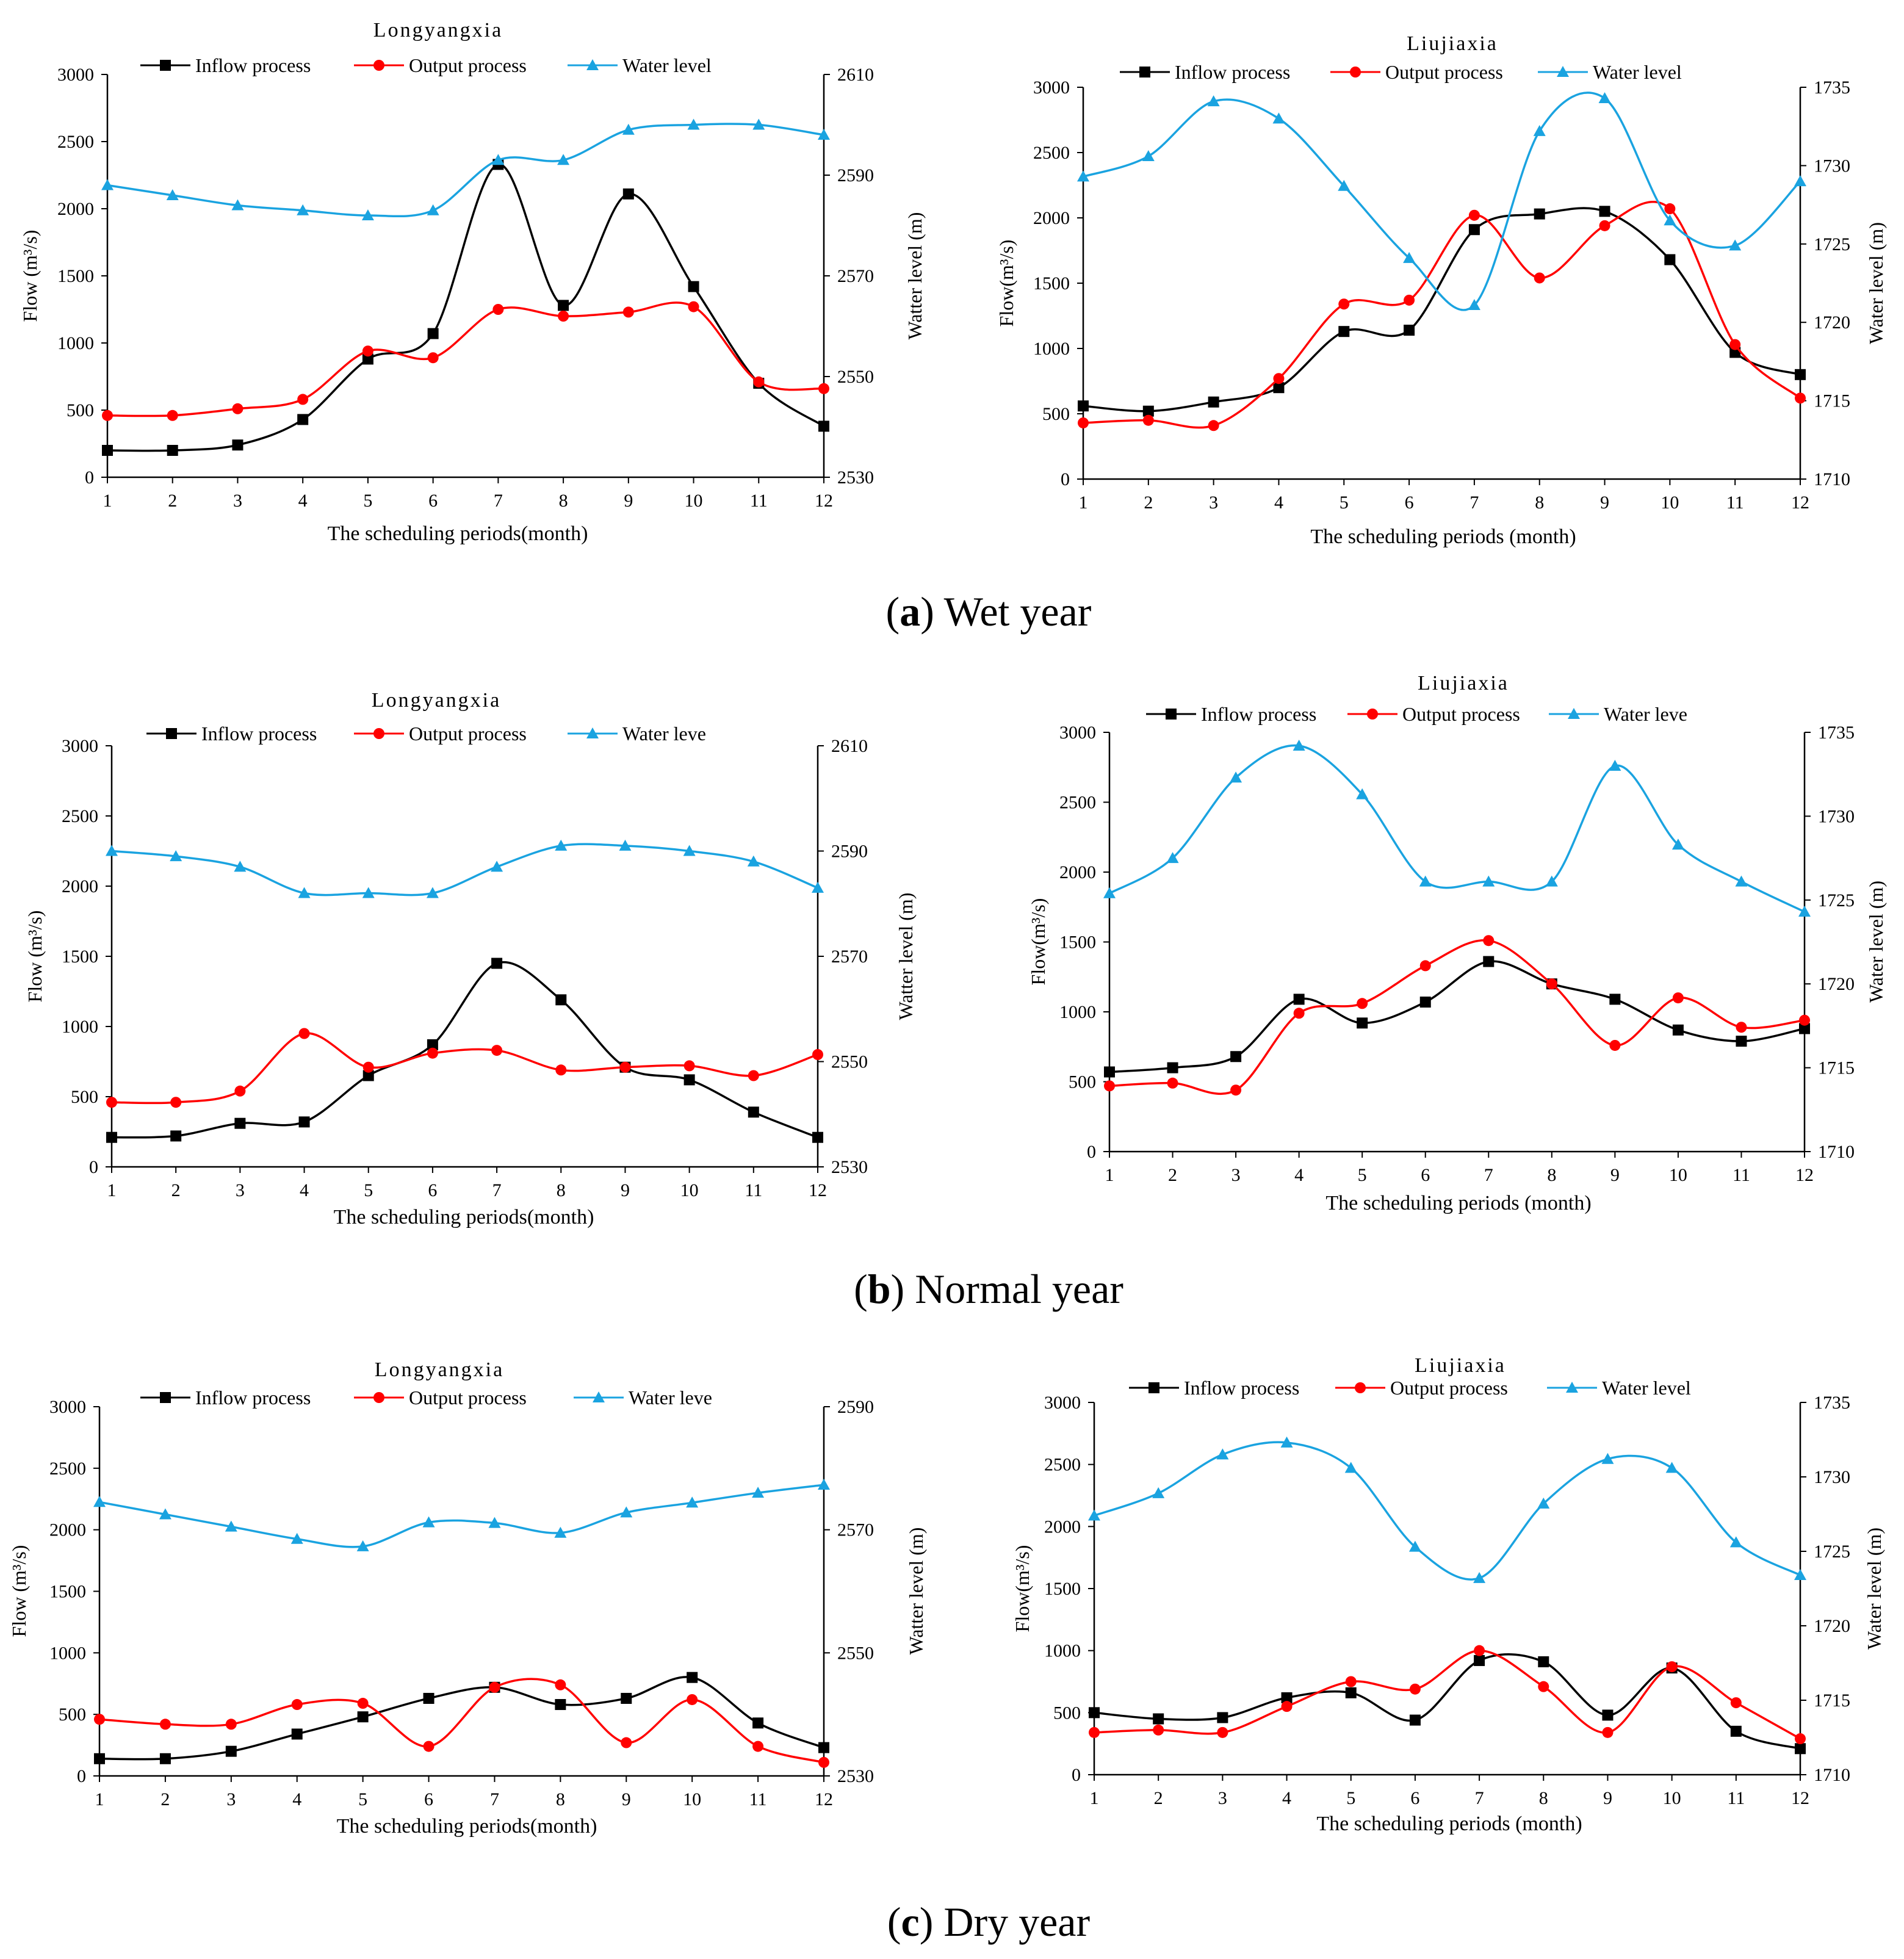 This screenshot has height=1959, width=1904. Describe the element at coordinates (462, 1516) in the screenshot. I see `series-line-water` at that location.